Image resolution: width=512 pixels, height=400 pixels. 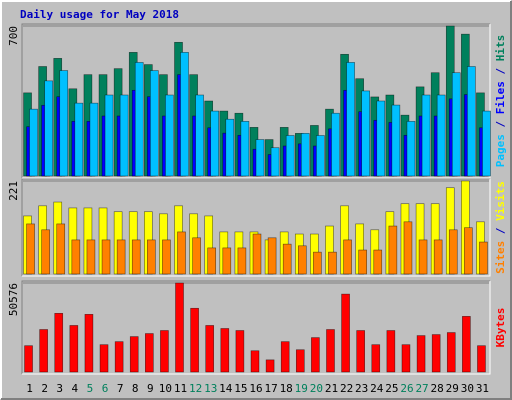 What do you see at coordinates (29, 388) in the screenshot?
I see `x-tick-label: 1` at bounding box center [29, 388].